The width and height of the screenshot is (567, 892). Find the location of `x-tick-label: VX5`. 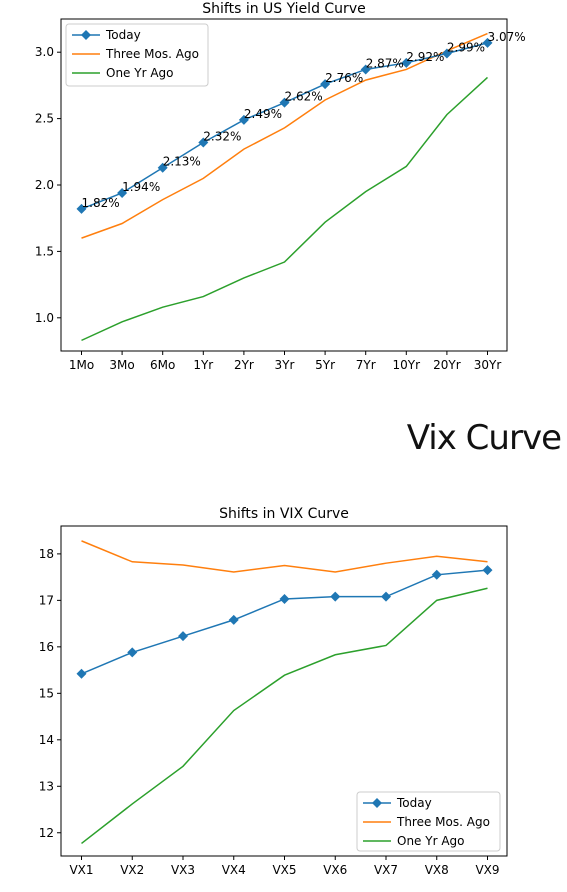

x-tick-label: VX5 is located at coordinates (284, 870).